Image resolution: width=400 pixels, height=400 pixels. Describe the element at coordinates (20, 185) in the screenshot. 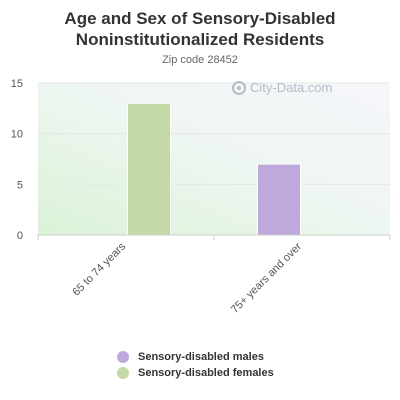

I see `y-tick-label: 5` at that location.